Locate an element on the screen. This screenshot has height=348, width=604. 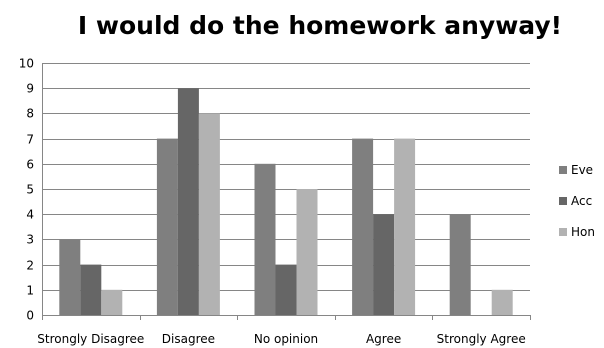
y-tick-label: 8 is located at coordinates (30, 114).